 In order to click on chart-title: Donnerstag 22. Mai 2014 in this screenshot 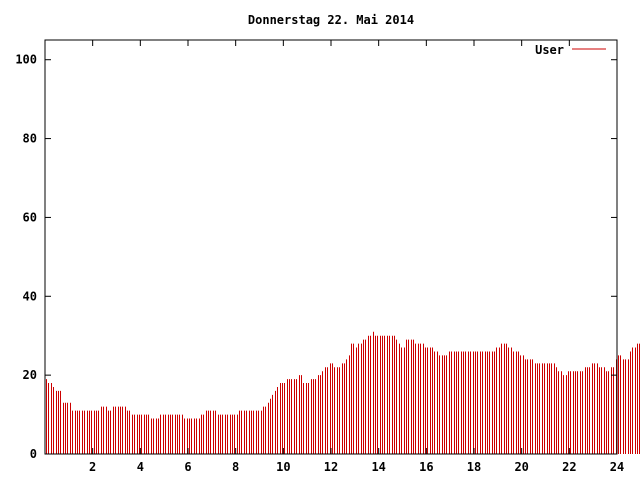, I will do `click(331, 20)`.